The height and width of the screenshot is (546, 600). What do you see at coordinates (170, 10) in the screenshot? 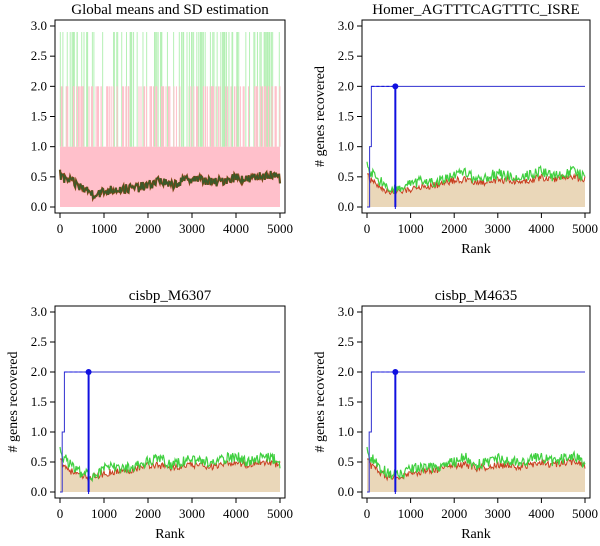
I see `chart-title: Global means and SD estimation` at bounding box center [170, 10].